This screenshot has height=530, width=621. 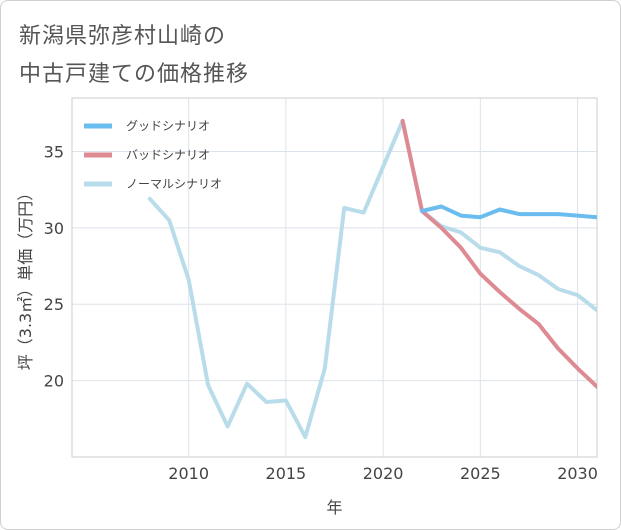 What do you see at coordinates (54, 228) in the screenshot?
I see `y-tick-label: 30` at bounding box center [54, 228].